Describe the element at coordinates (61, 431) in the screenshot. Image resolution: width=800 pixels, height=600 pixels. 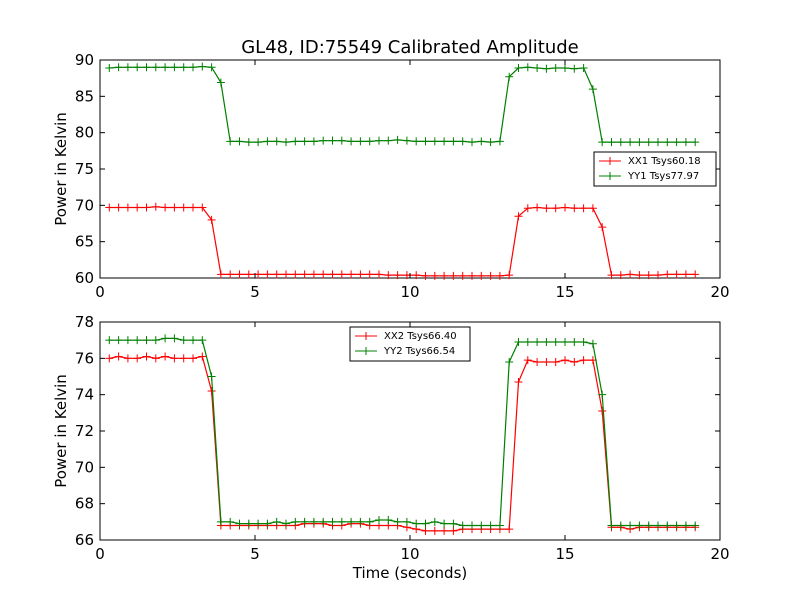
I see `bottom-y-axis-label: Power in Kelvin` at that location.